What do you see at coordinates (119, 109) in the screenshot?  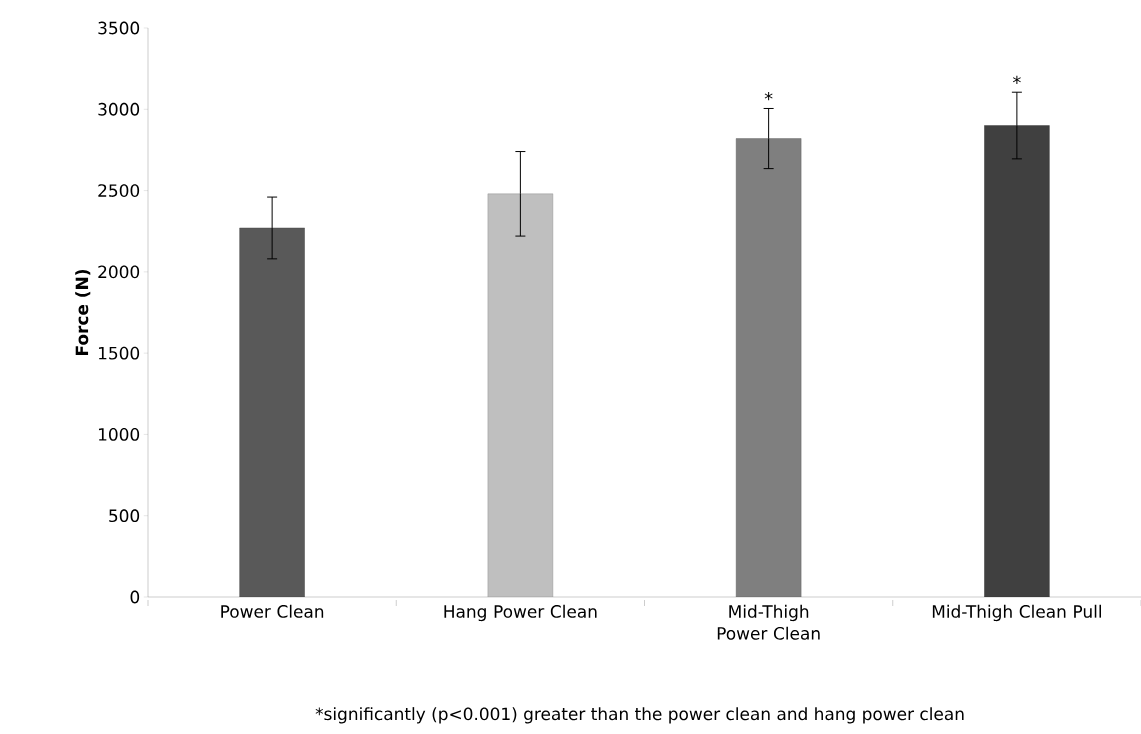 I see `y-tick-label: 3000` at bounding box center [119, 109].